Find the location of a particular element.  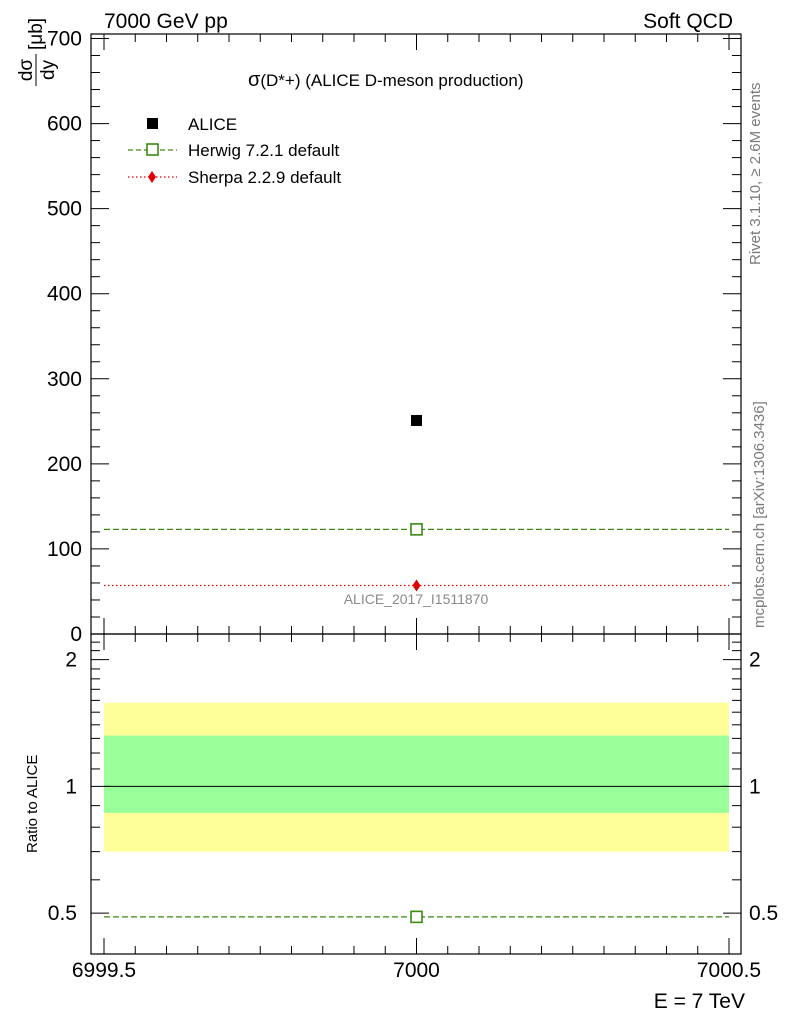

y-tick-label: 200 is located at coordinates (64, 464).